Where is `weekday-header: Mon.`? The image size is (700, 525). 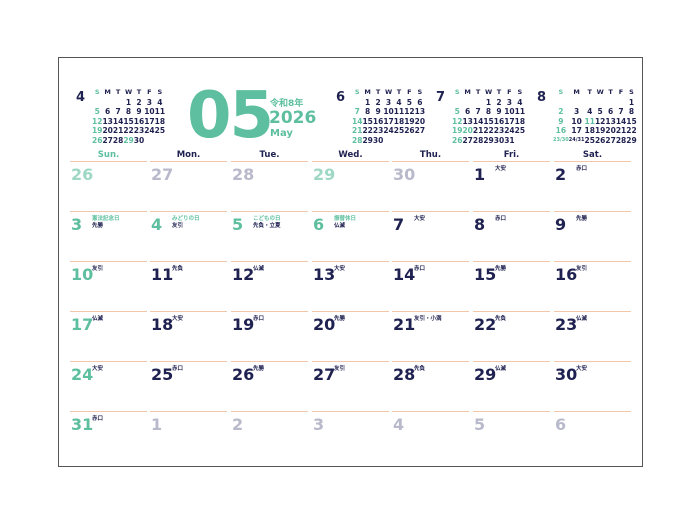 weekday-header: Mon. is located at coordinates (188, 155).